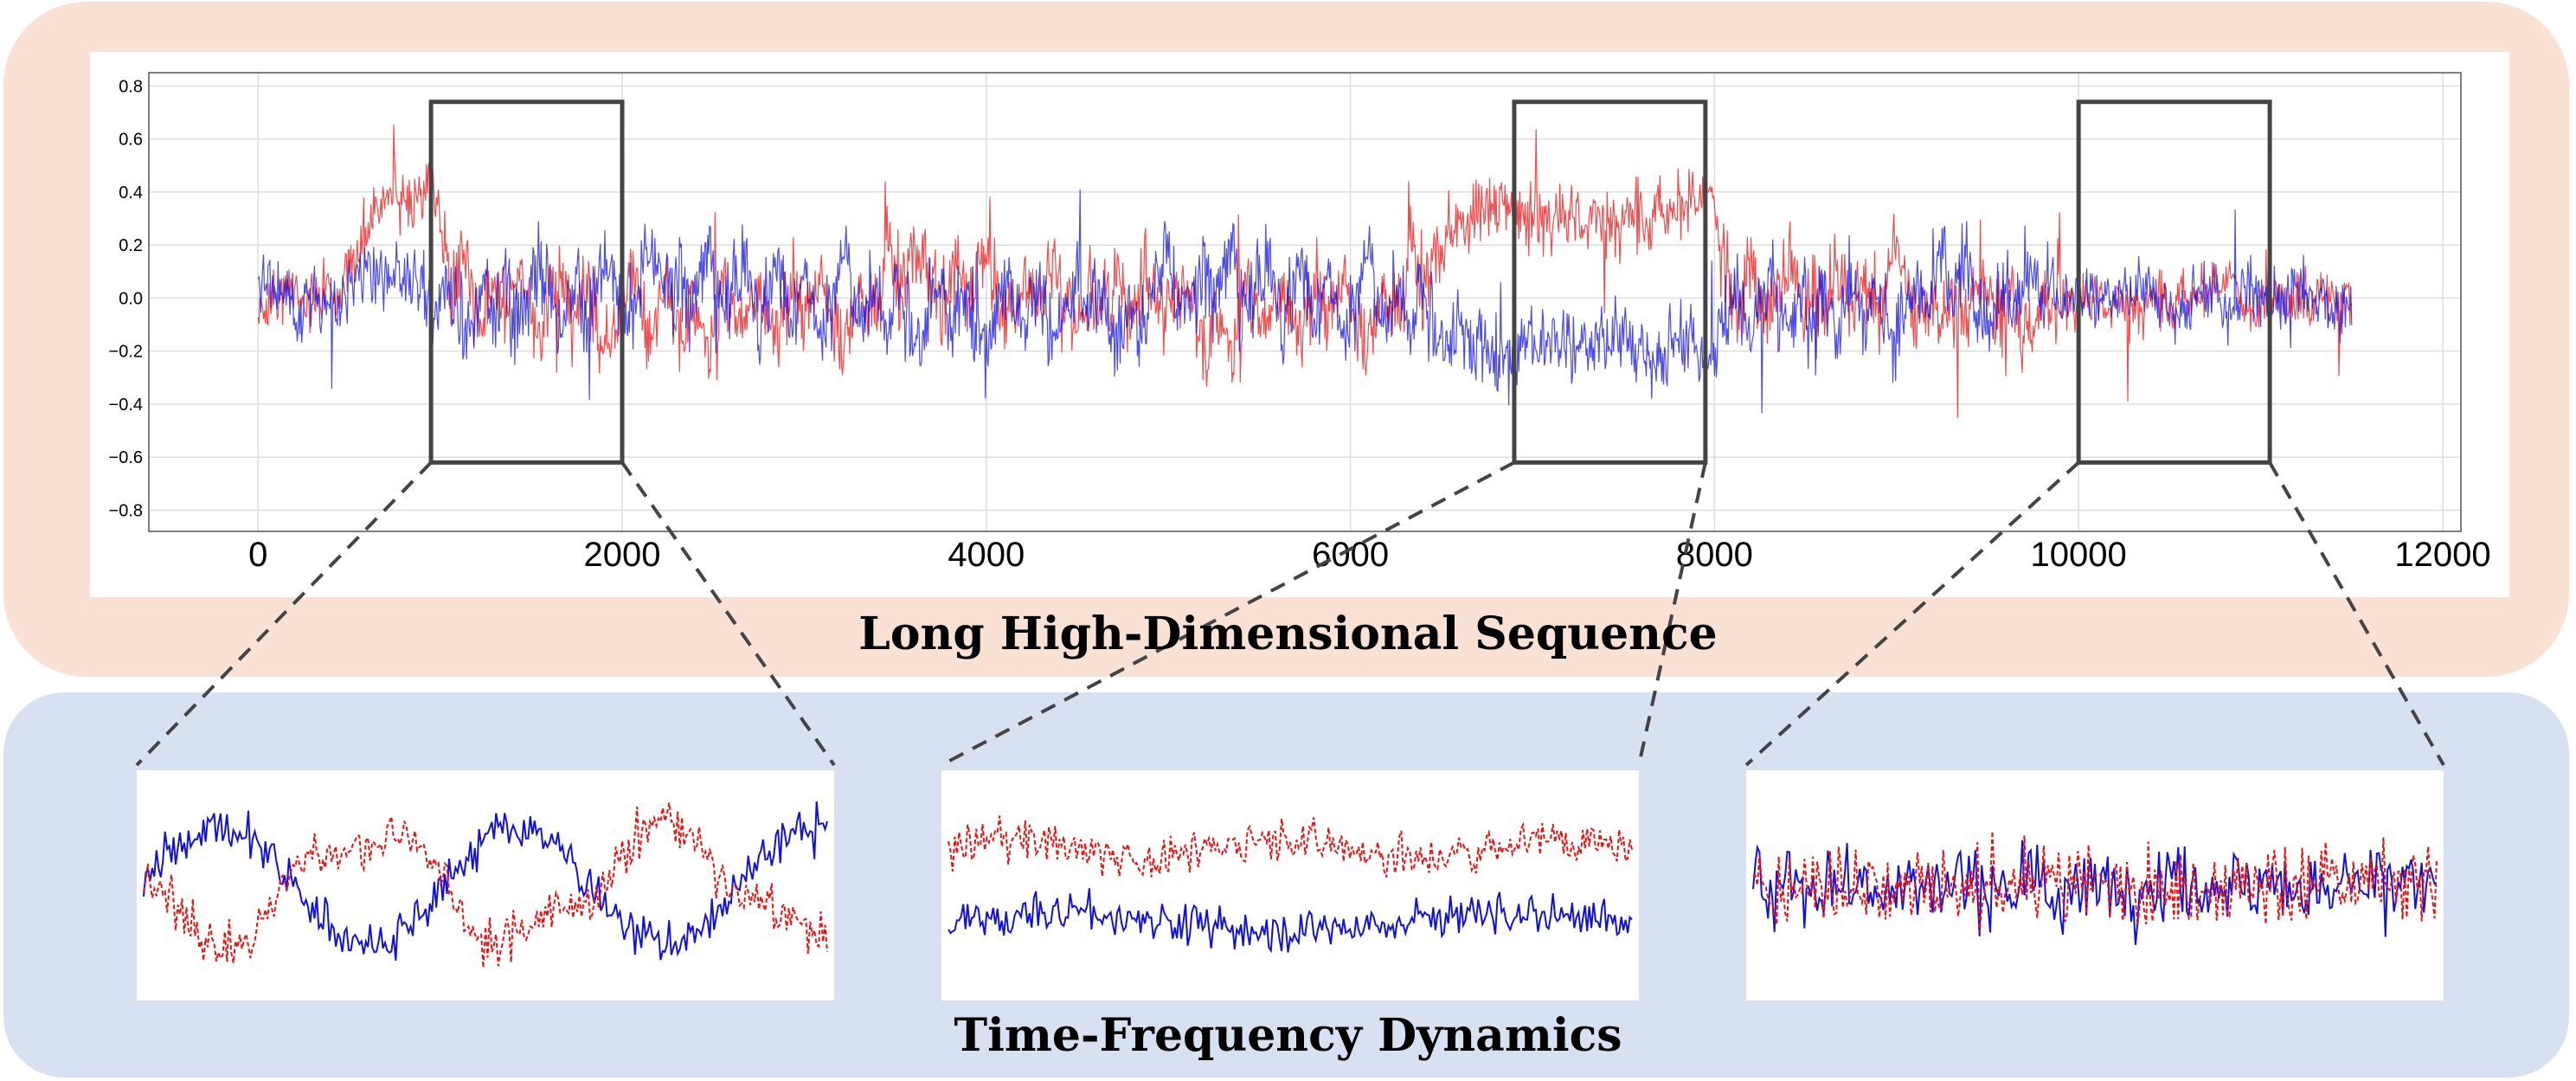 The height and width of the screenshot is (1081, 2576). What do you see at coordinates (131, 193) in the screenshot?
I see `y-tick-label: 0.4` at bounding box center [131, 193].